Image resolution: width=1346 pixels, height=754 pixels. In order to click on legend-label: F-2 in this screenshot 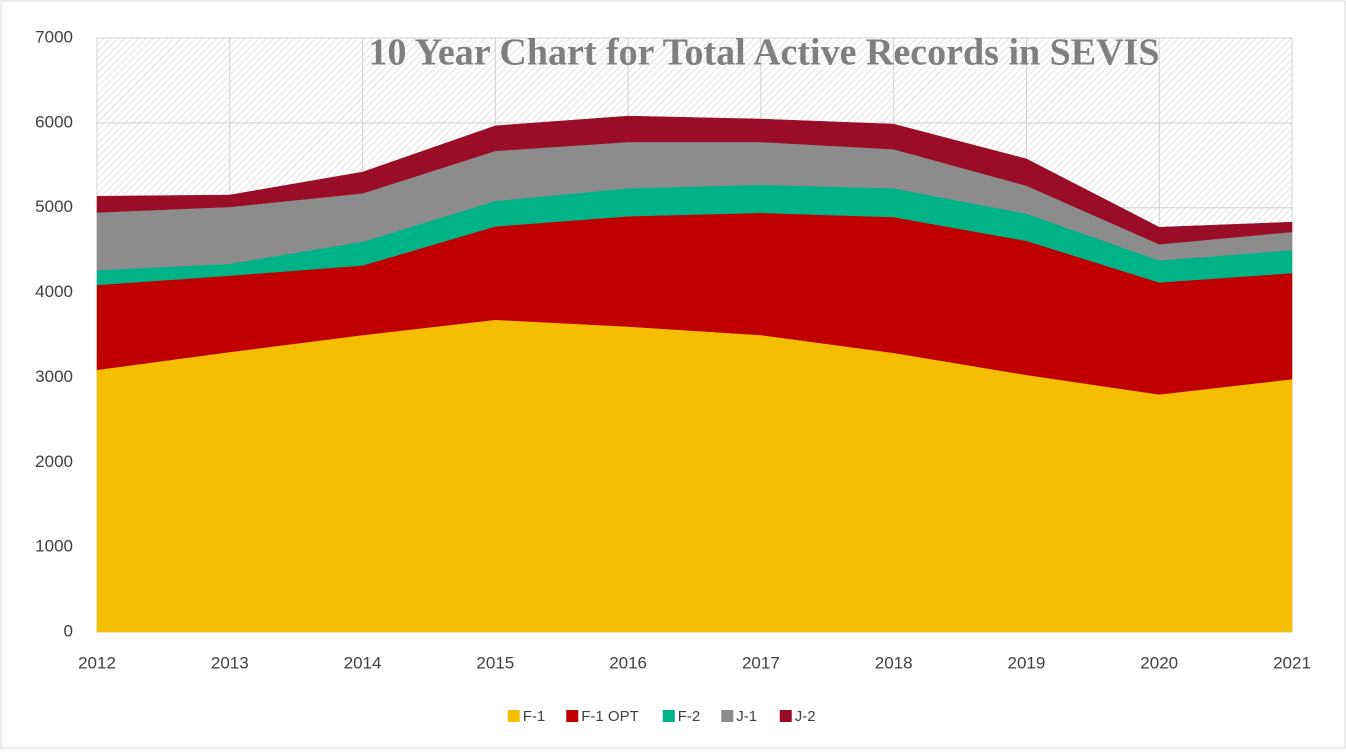, I will do `click(689, 716)`.